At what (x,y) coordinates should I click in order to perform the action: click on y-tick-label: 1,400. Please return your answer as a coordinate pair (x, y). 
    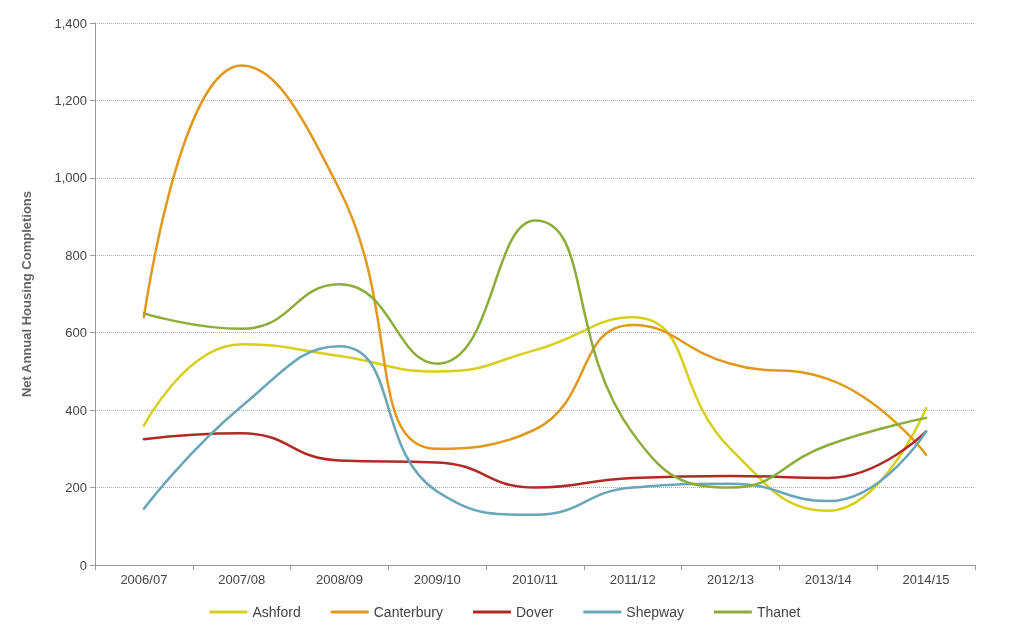
    Looking at the image, I should click on (70, 23).